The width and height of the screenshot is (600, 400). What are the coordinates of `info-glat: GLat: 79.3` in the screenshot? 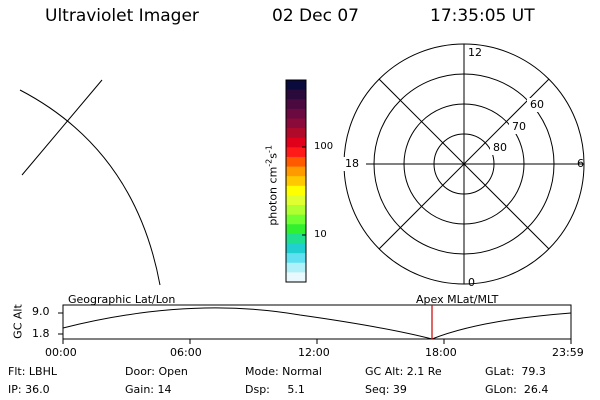 It's located at (515, 371).